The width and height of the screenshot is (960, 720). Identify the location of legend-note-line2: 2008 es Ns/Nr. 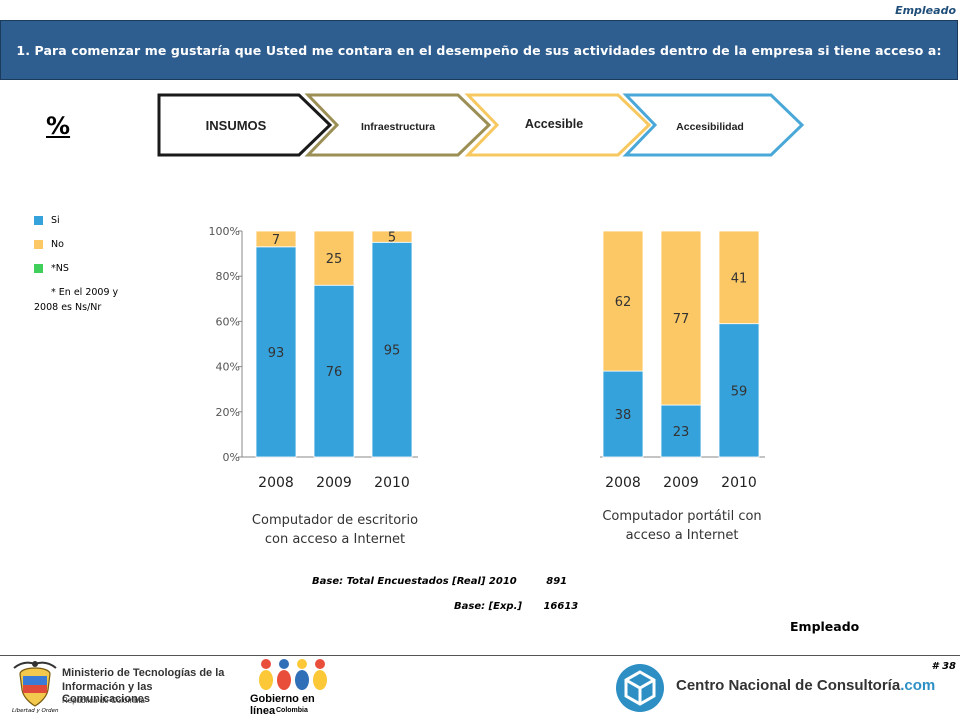
(68, 307).